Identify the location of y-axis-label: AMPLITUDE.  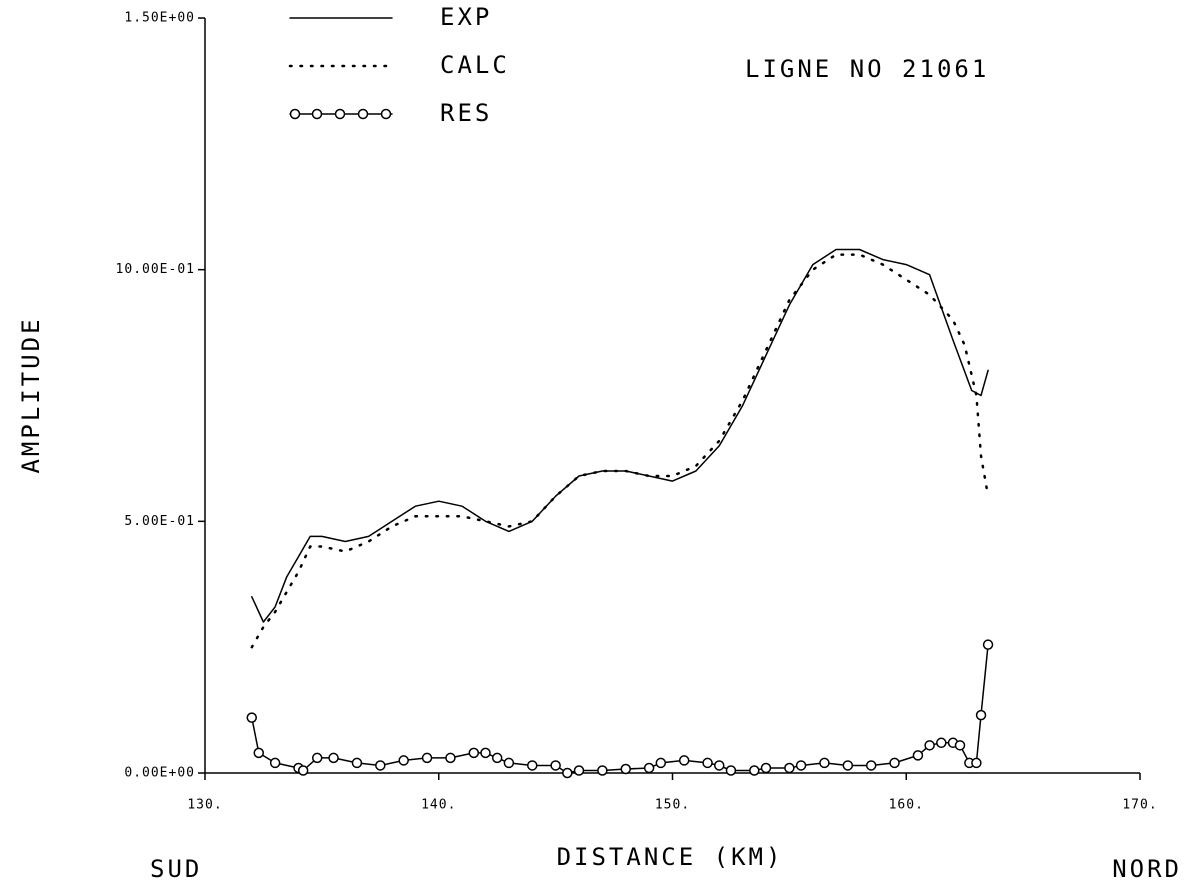
(31, 394).